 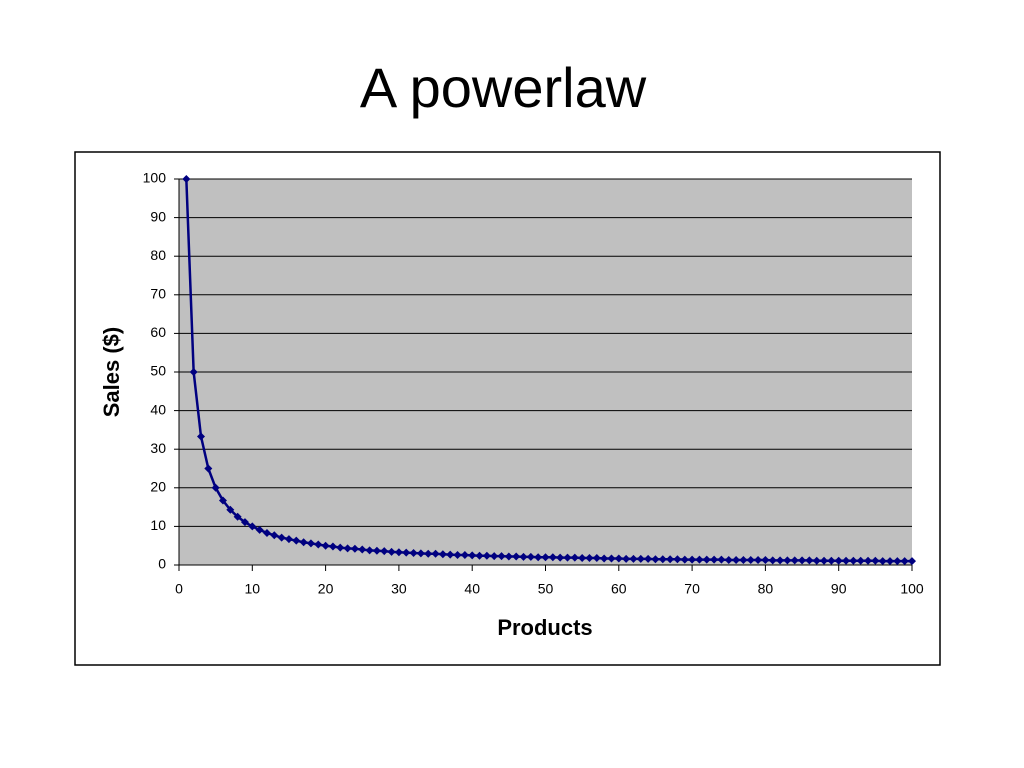 I want to click on y-tick-label: 100, so click(x=155, y=178).